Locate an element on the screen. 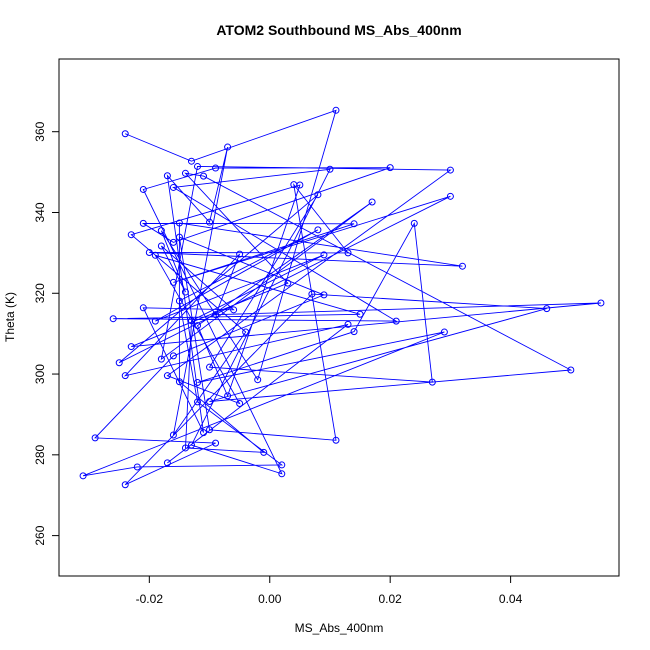  x-axis-label: MS_Abs_400nm is located at coordinates (339, 628).